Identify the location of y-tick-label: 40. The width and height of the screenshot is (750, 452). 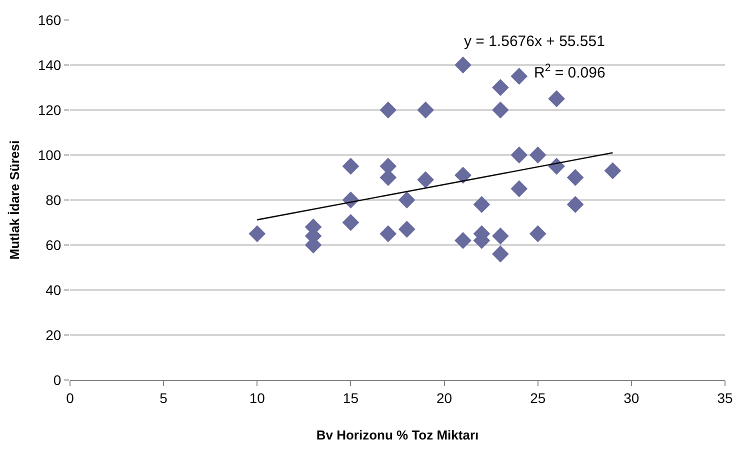
(54, 290).